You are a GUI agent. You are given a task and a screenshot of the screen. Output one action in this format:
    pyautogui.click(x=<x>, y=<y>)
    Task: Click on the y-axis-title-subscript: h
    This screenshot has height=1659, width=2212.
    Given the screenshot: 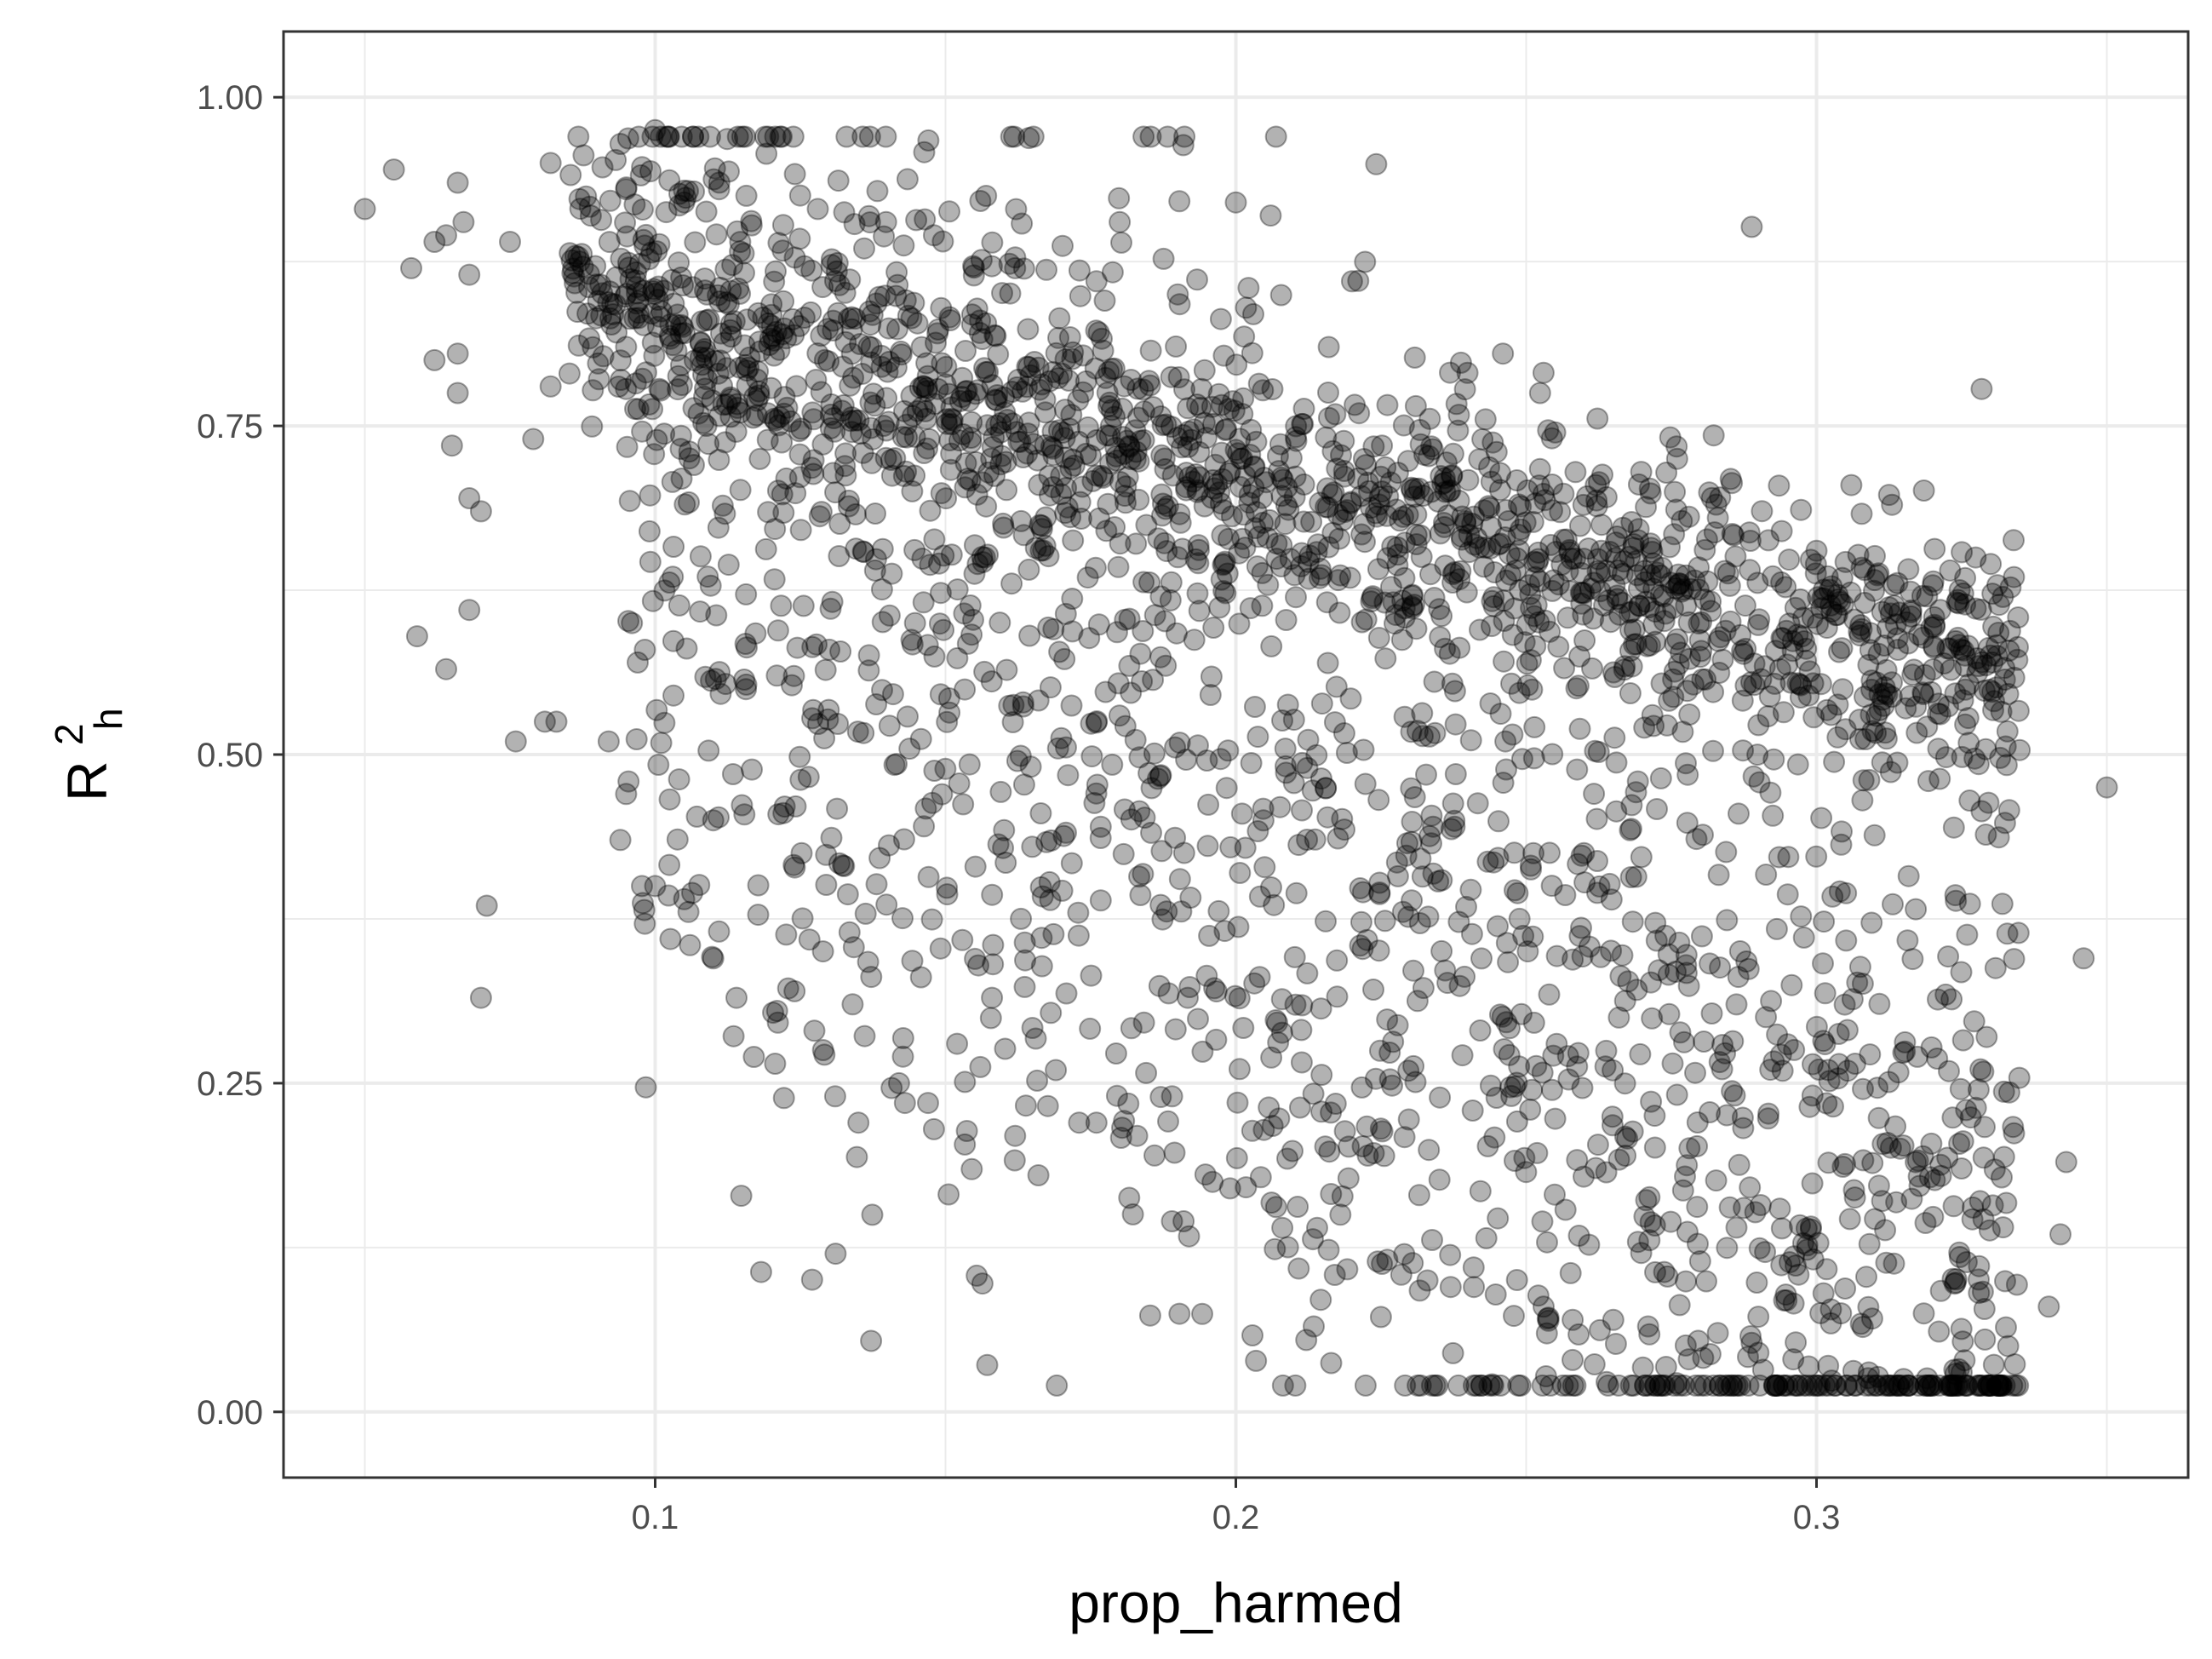 What is the action you would take?
    pyautogui.click(x=108, y=719)
    